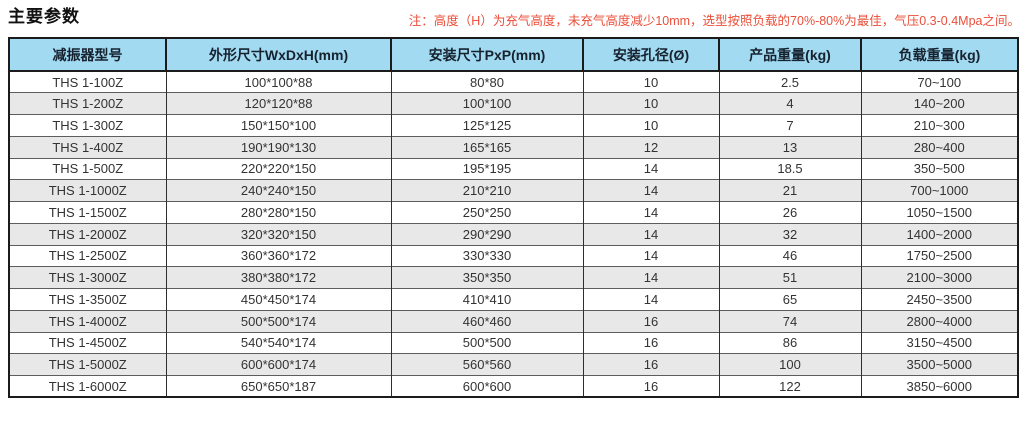 The height and width of the screenshot is (421, 1025). Describe the element at coordinates (513, 81) in the screenshot. I see `table-row: THS 1-100Z 100*100*88 80*80 10 2.5 70~100` at that location.